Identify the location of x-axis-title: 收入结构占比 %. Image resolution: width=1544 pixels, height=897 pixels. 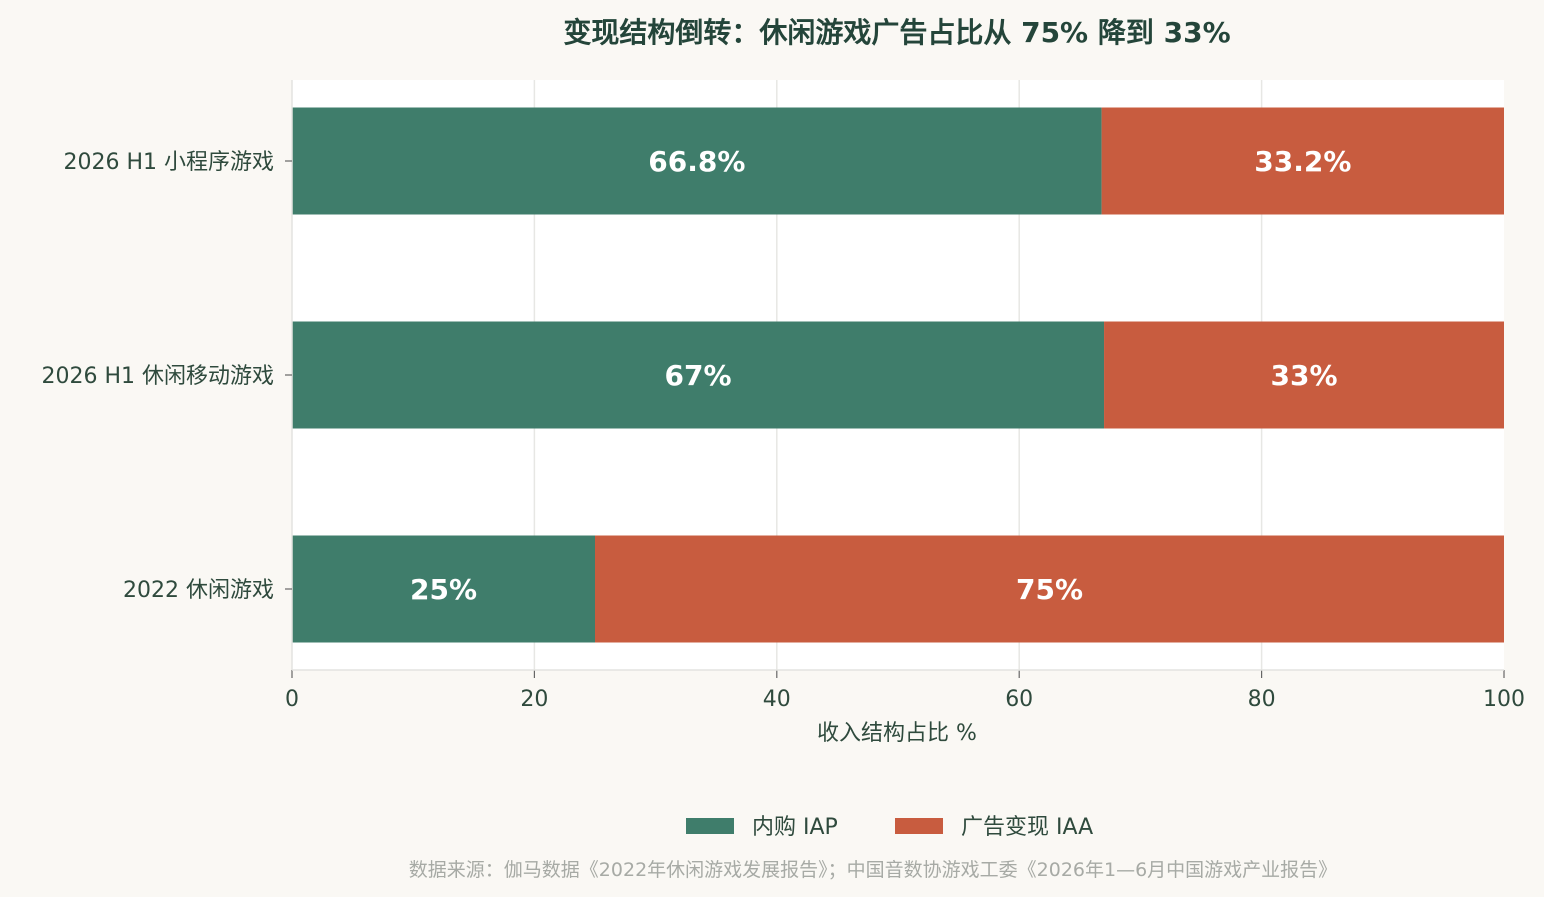
(897, 733).